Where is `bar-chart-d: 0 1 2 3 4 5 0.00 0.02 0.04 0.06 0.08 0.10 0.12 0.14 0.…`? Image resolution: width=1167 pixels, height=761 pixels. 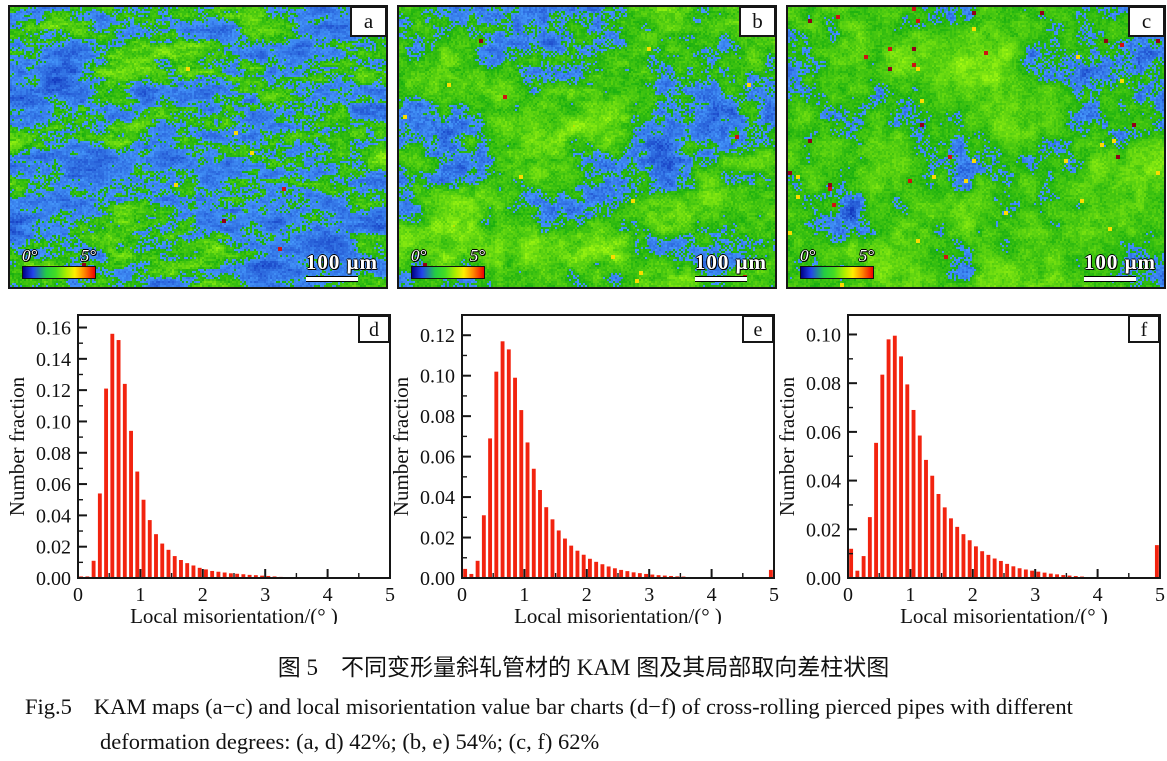
bar-chart-d: 0 1 2 3 4 5 0.00 0.02 0.04 0.06 0.08 0.10 0.12 0.14 0.… is located at coordinates (201, 469).